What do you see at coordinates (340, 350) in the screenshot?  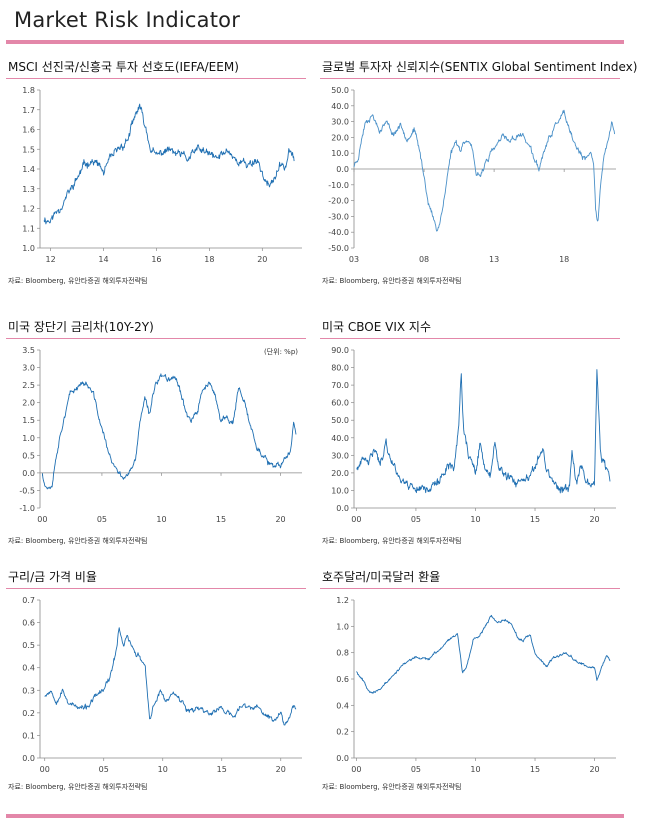 I see `y-tick-label: 90.0` at bounding box center [340, 350].